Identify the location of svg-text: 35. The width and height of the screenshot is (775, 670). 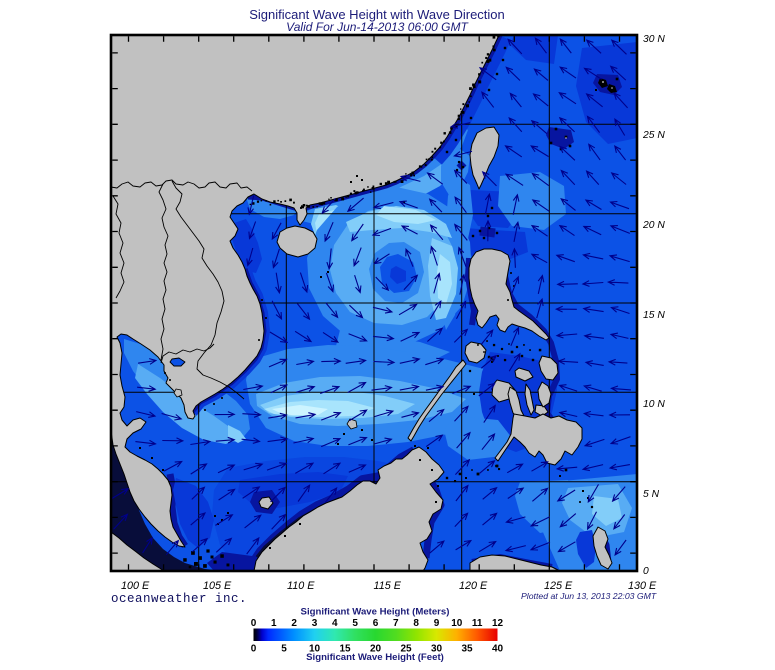
(467, 649).